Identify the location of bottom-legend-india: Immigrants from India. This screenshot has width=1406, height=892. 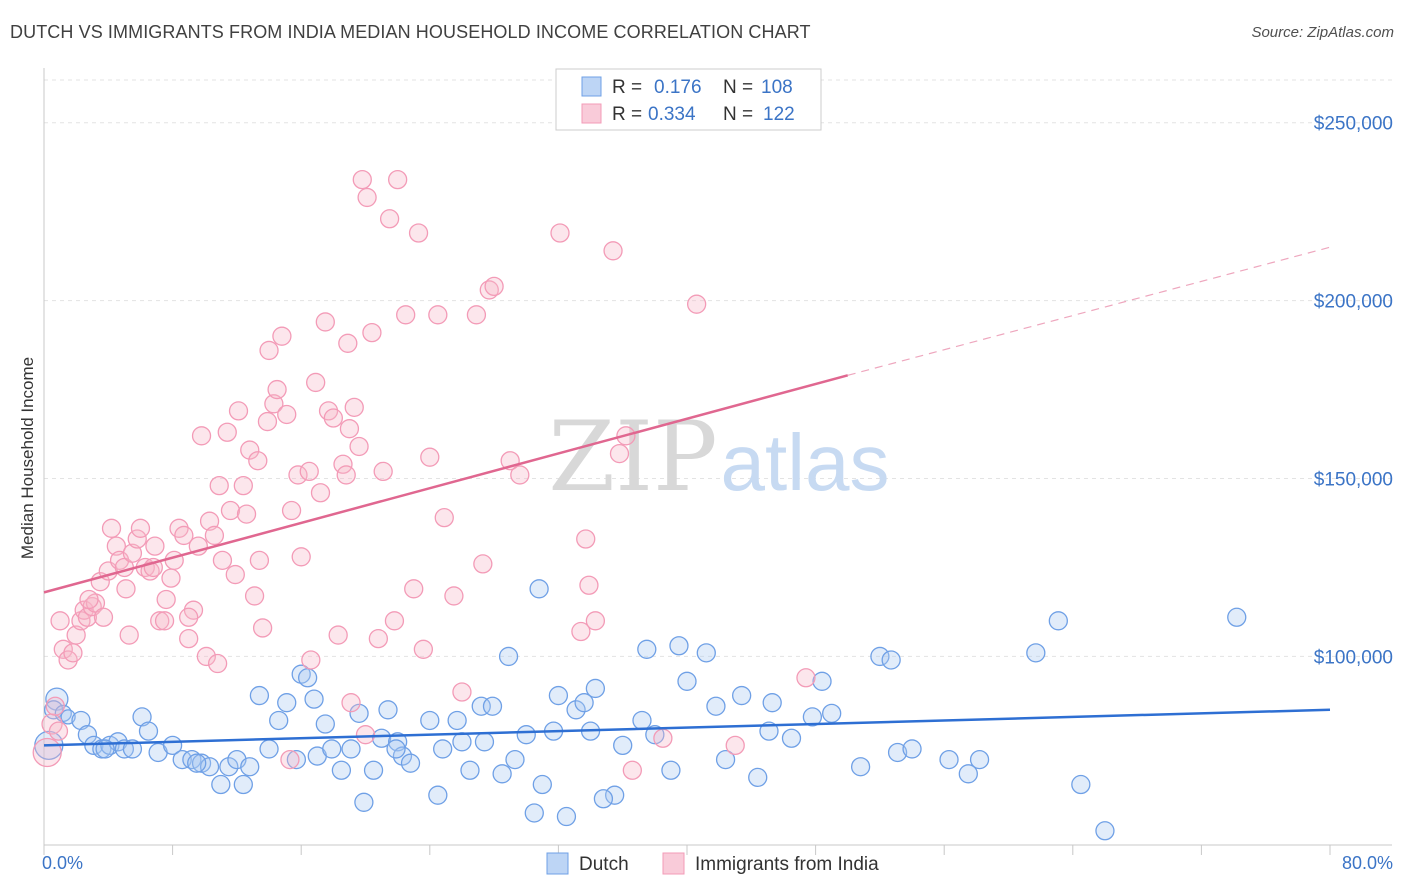
(787, 864).